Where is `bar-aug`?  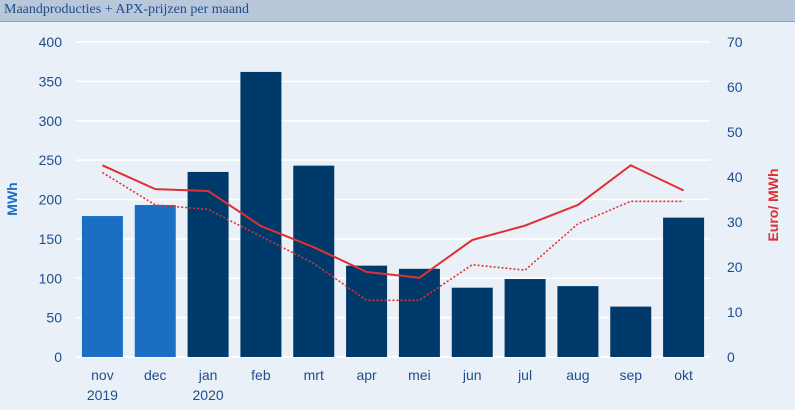 bar-aug is located at coordinates (578, 321).